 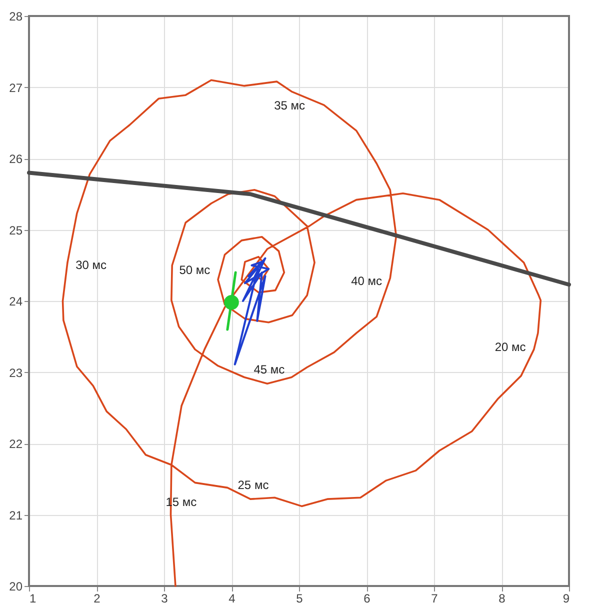 What do you see at coordinates (194, 270) in the screenshot?
I see `annotation: 50 мс` at bounding box center [194, 270].